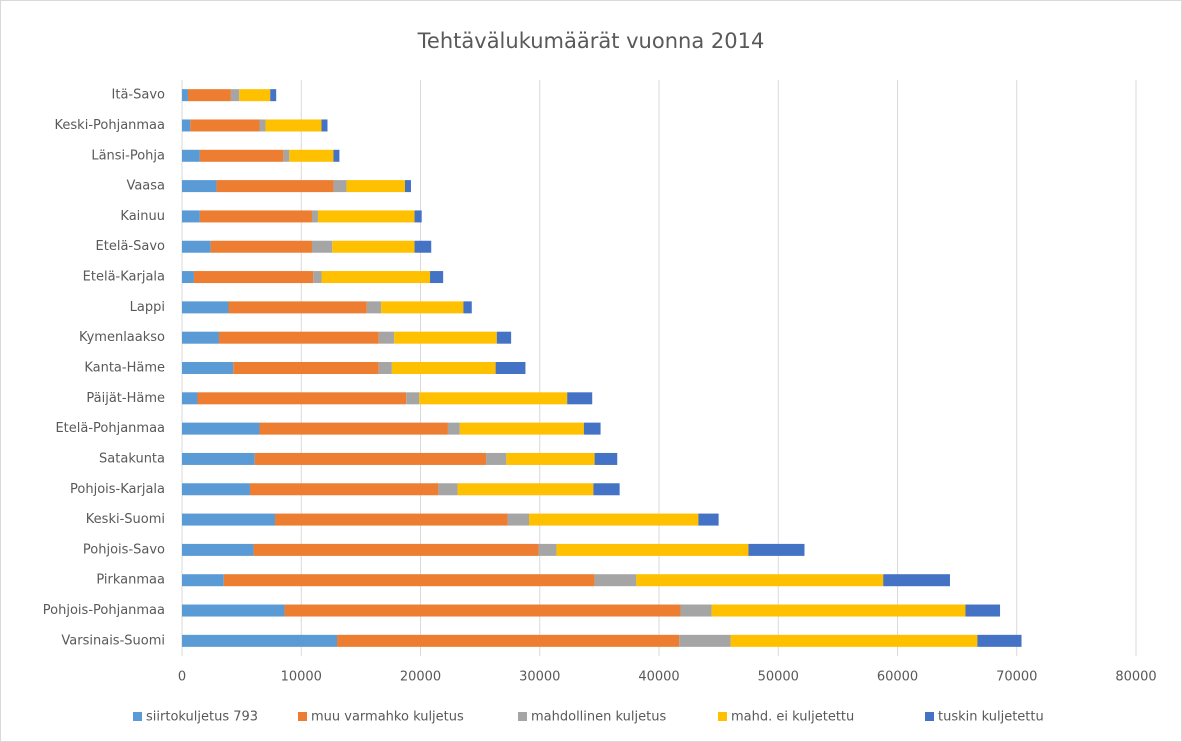 This screenshot has width=1182, height=742. Describe the element at coordinates (125, 519) in the screenshot. I see `y-tick-label: Keski-Suomi` at that location.